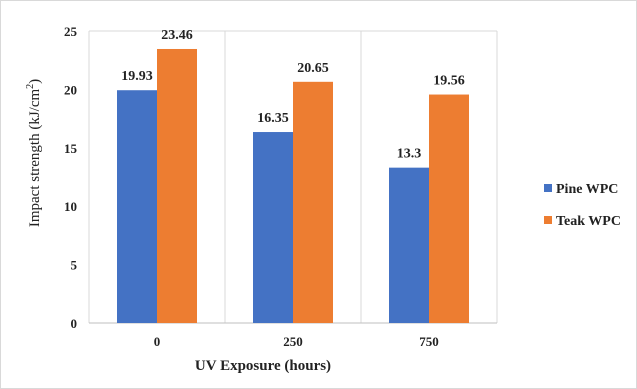 The height and width of the screenshot is (389, 637). Describe the element at coordinates (177, 35) in the screenshot. I see `data-label: 23.46` at that location.